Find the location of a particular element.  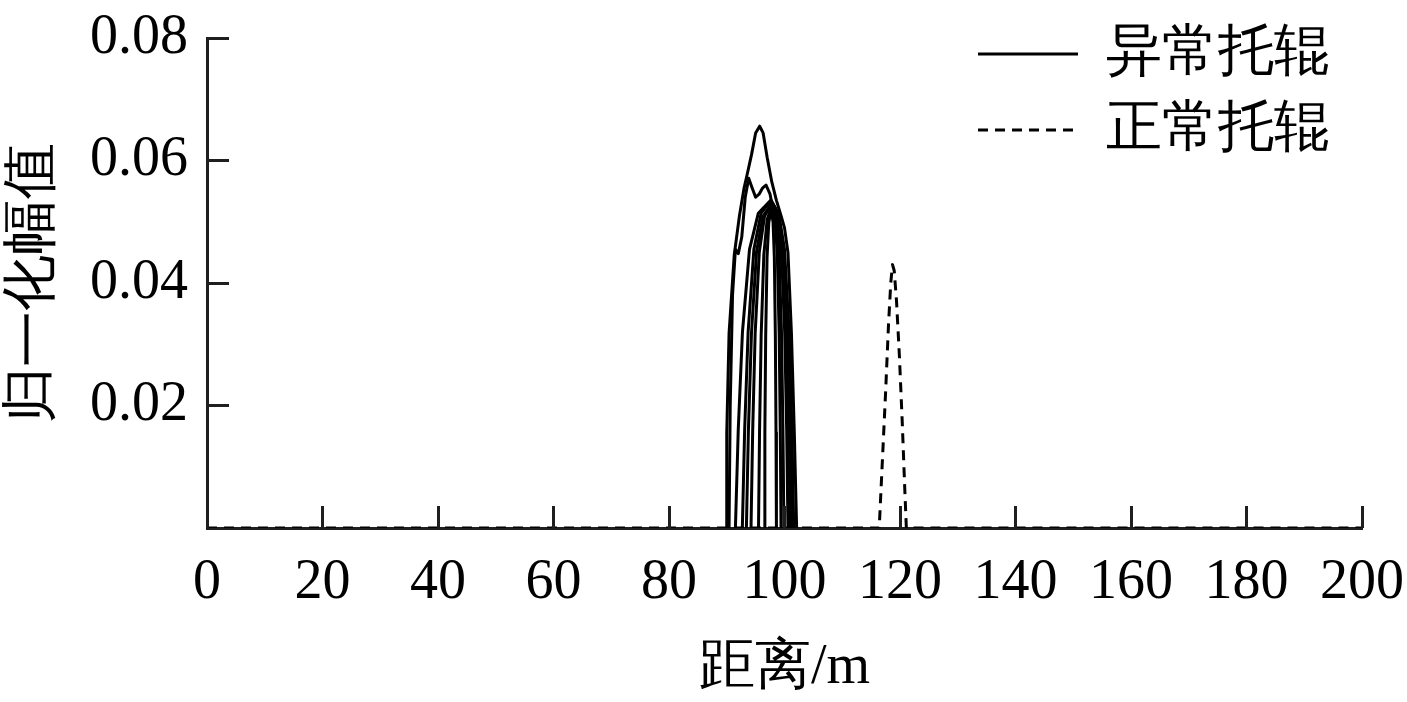

x-tick-label: 140 is located at coordinates (1015, 579).